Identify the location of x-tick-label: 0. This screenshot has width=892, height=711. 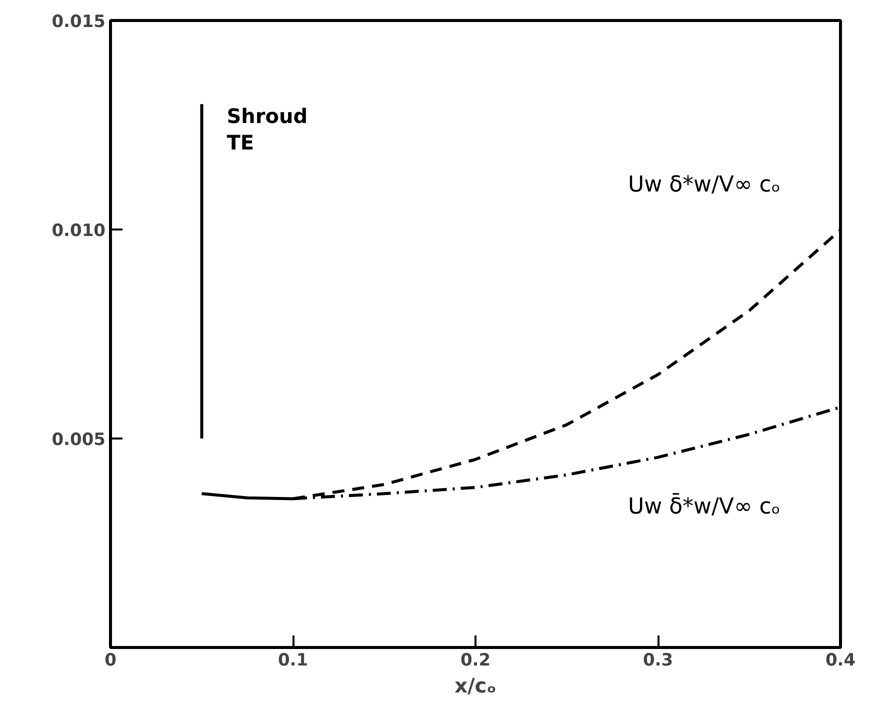
(110, 660).